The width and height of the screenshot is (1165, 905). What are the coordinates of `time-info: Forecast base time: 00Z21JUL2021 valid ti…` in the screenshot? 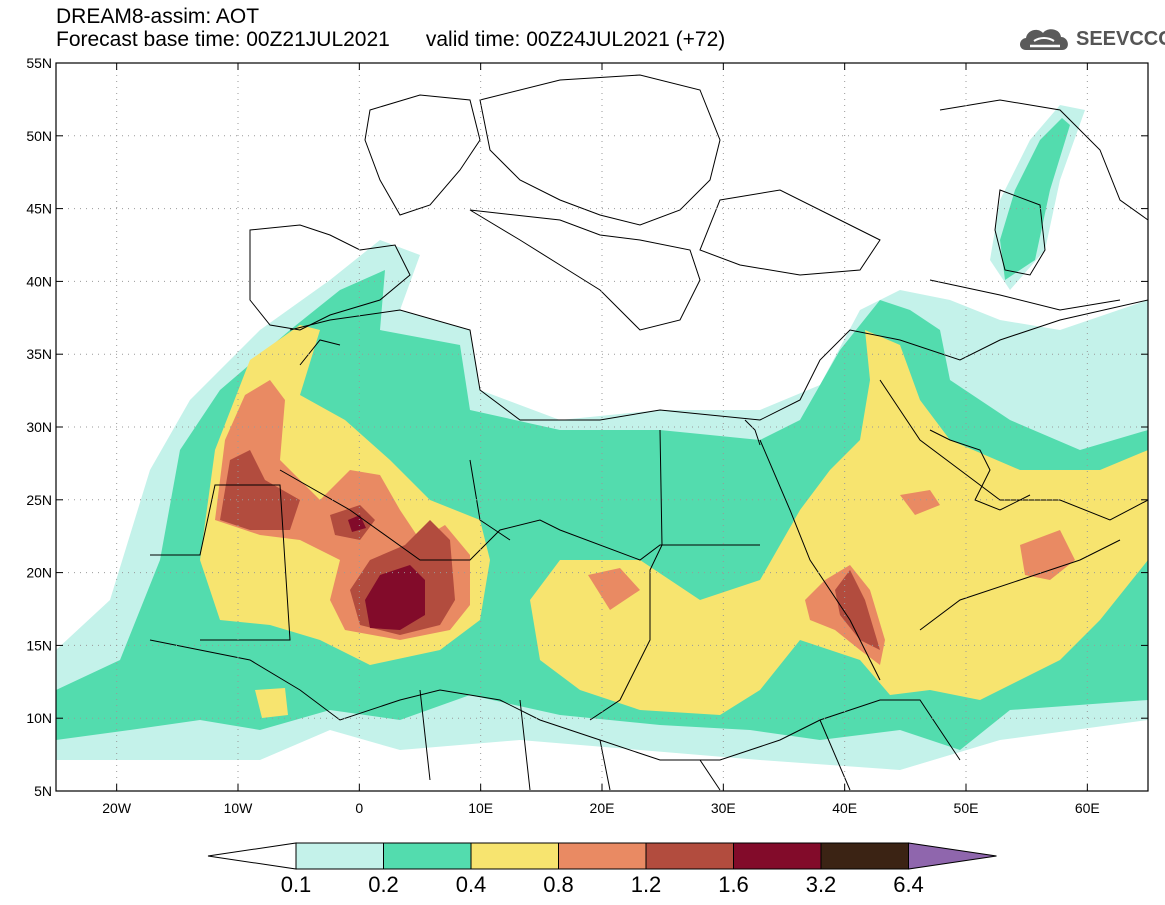 It's located at (390, 40).